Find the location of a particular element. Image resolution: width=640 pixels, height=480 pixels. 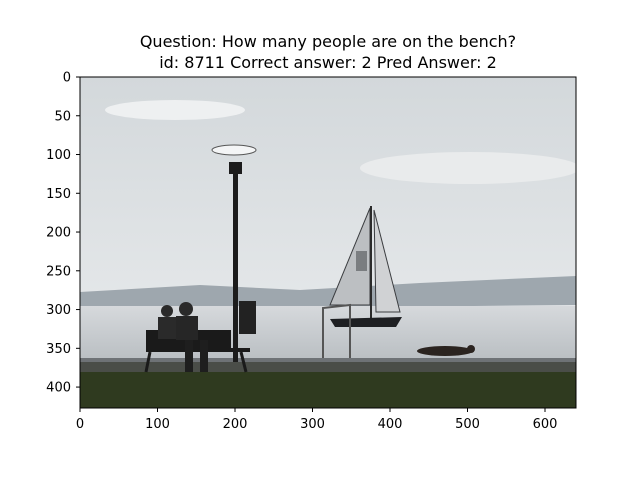

x-tick-label: 100 is located at coordinates (157, 424).